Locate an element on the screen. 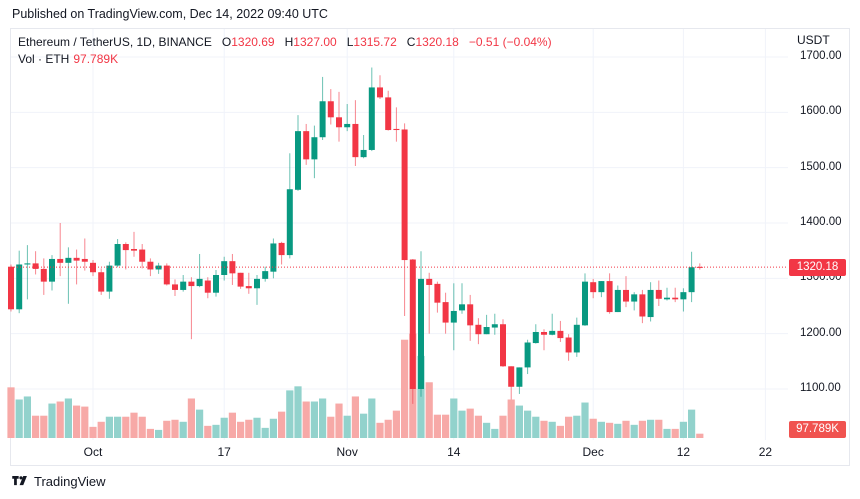 Image resolution: width=860 pixels, height=499 pixels. close-value: 1320.18 is located at coordinates (437, 42).